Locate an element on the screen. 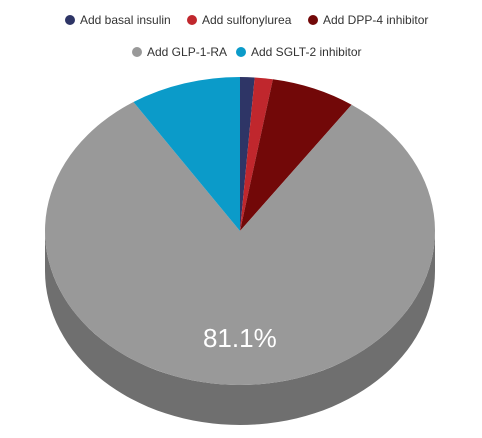  legend-label: Add SGLT-2 inhibitor is located at coordinates (306, 52).